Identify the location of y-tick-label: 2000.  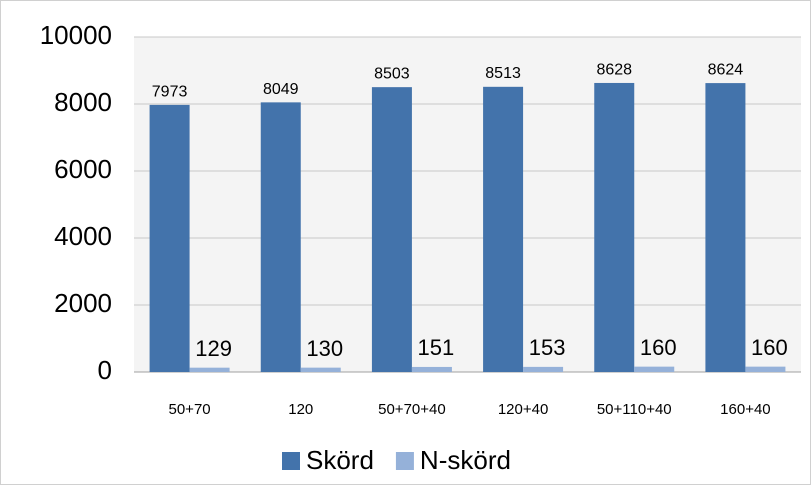
(83, 303).